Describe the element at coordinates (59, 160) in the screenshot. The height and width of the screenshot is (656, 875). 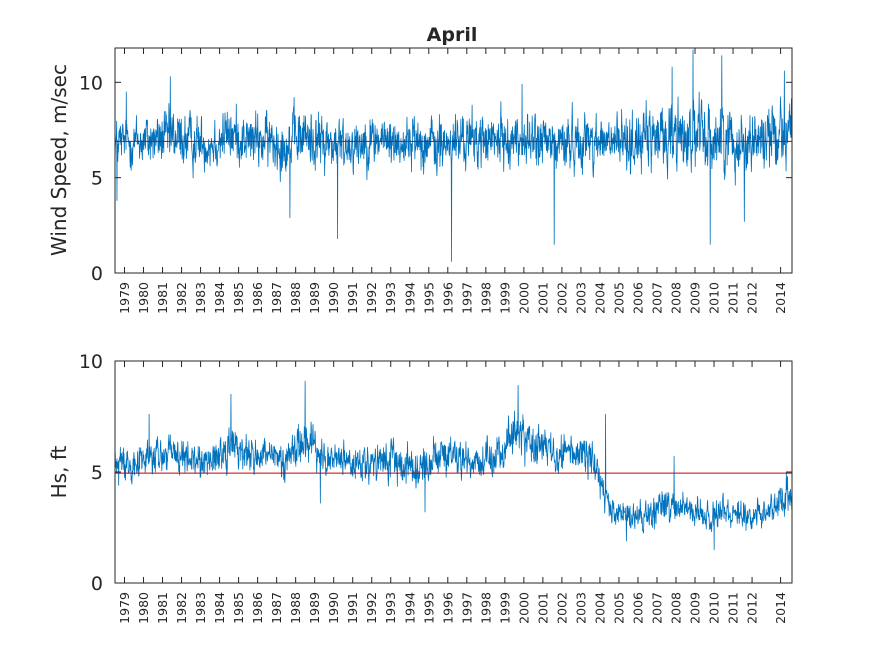
I see `y-axis-label-wind-speed: Wind Speed, m/sec` at that location.